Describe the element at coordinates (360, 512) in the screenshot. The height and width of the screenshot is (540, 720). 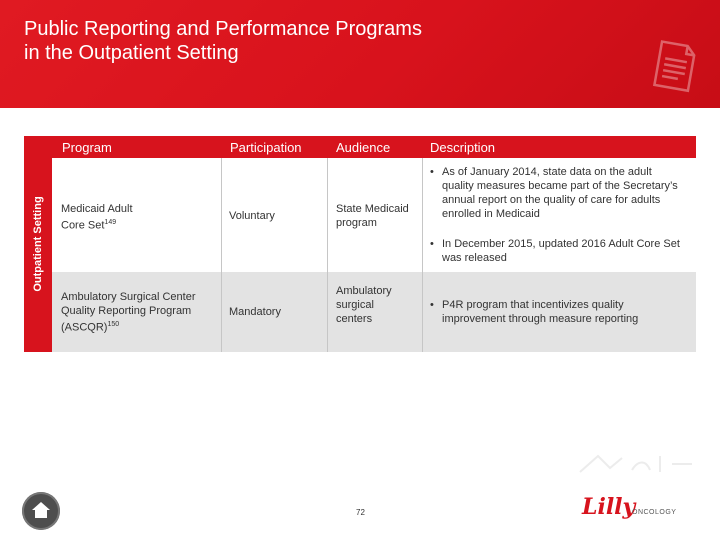
I see `page-number: 72` at that location.